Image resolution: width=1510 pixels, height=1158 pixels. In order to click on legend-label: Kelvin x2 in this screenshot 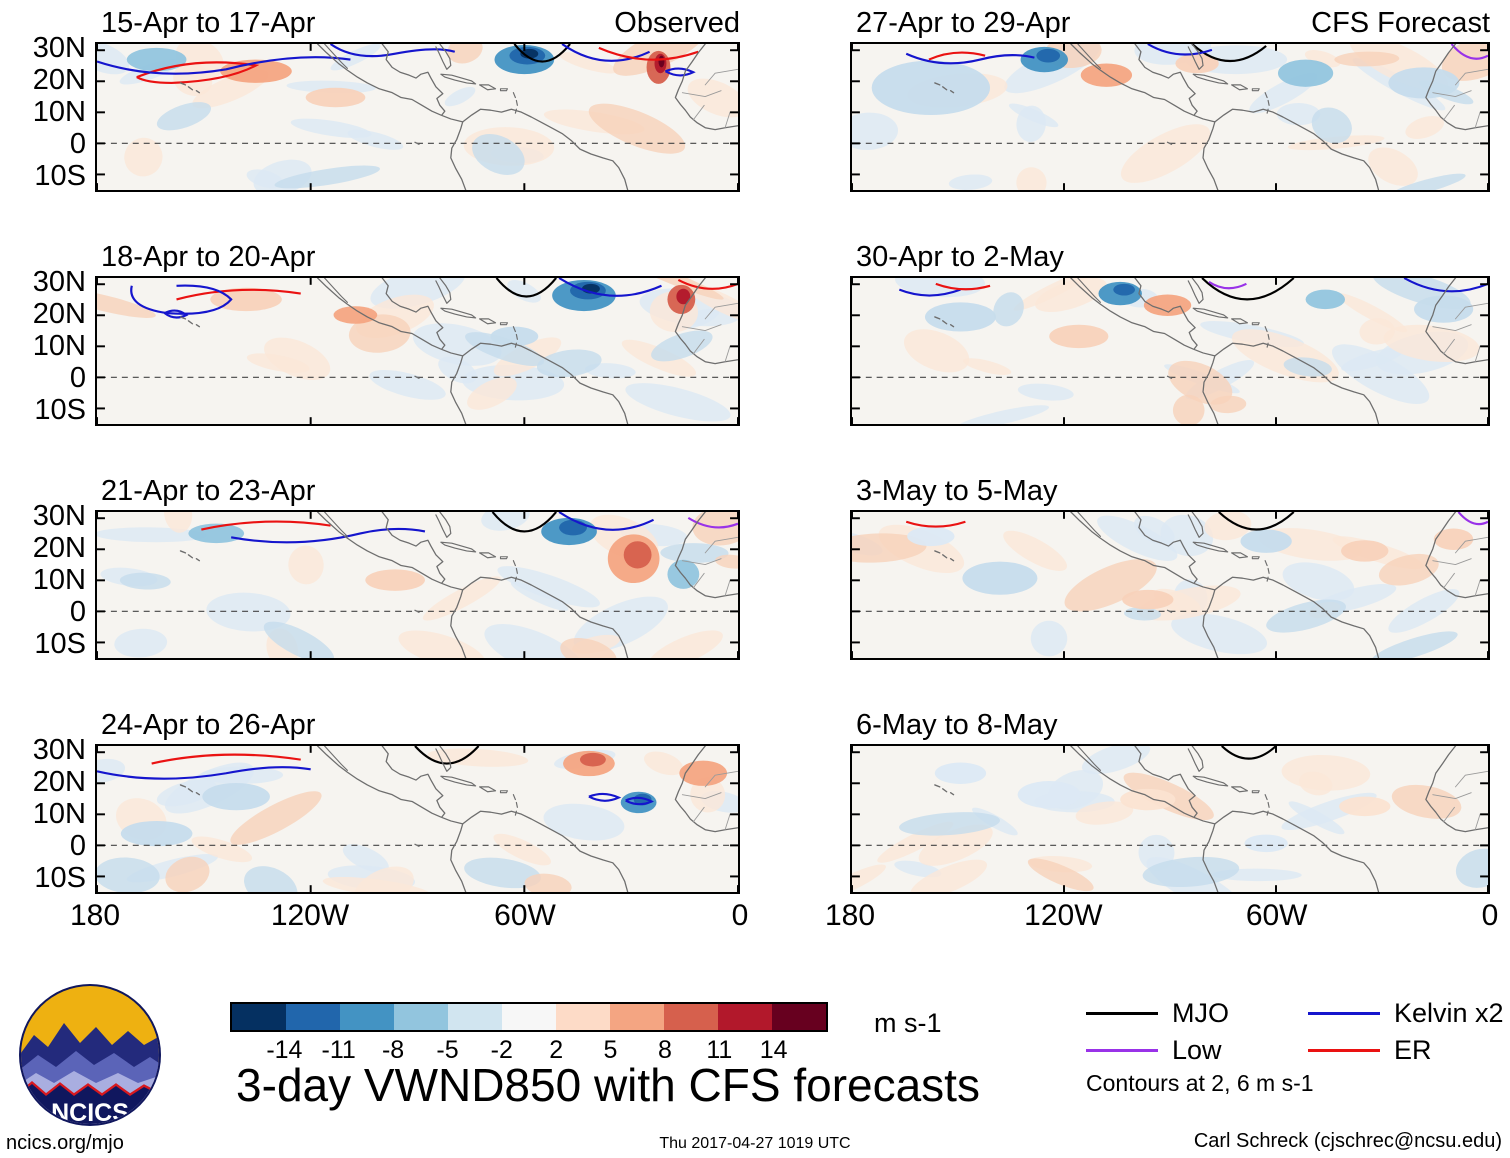, I will do `click(1449, 1013)`.